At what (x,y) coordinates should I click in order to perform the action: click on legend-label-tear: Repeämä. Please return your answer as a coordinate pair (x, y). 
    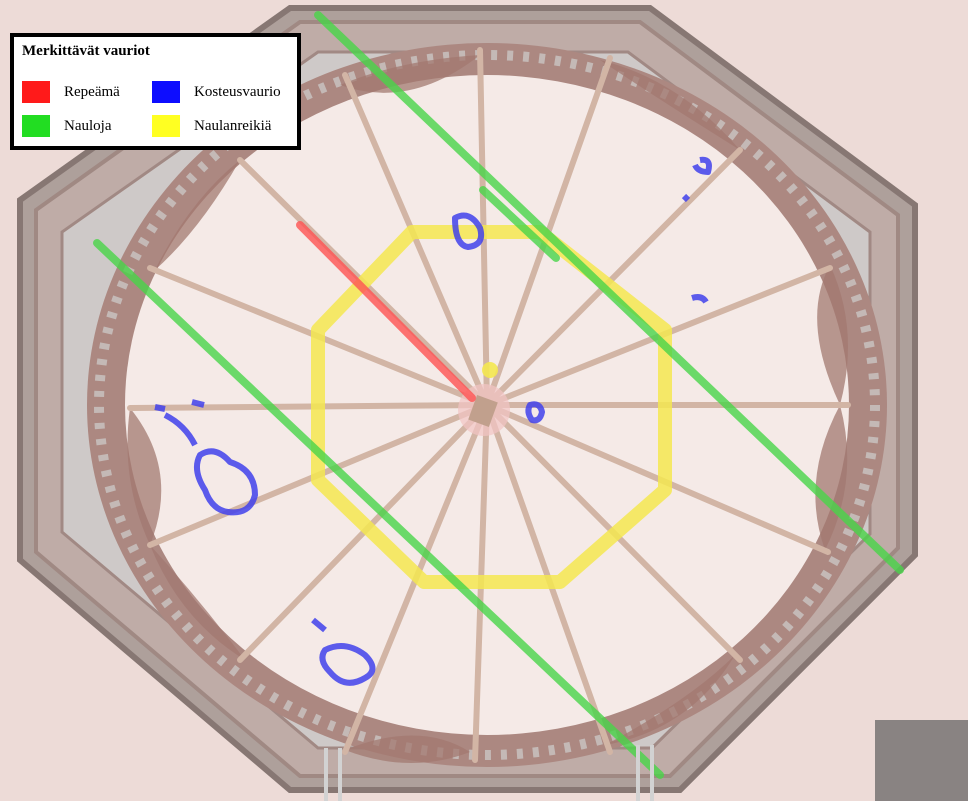
    Looking at the image, I should click on (92, 91).